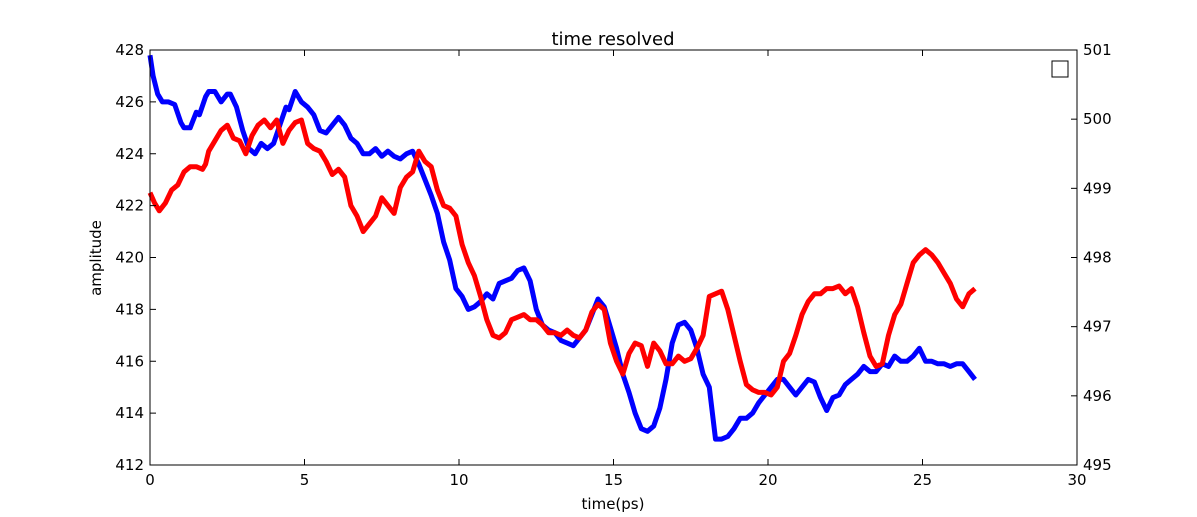 Image resolution: width=1197 pixels, height=517 pixels. I want to click on x-tick-label: 20, so click(767, 480).